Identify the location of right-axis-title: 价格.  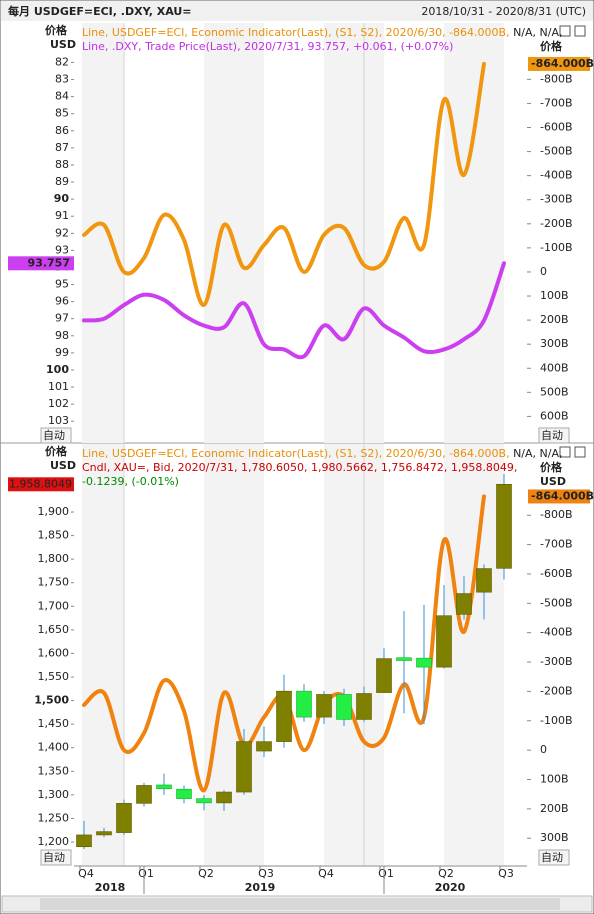
(551, 467).